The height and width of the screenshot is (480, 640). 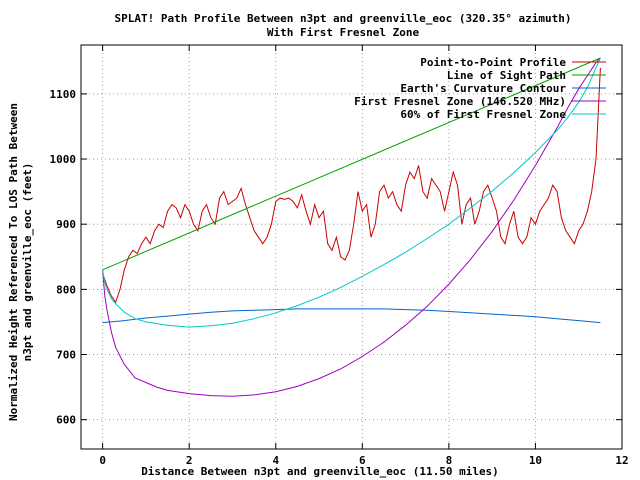 What do you see at coordinates (460, 101) in the screenshot?
I see `legend-label-3: First Fresnel Zone (146.520 MHz)` at bounding box center [460, 101].